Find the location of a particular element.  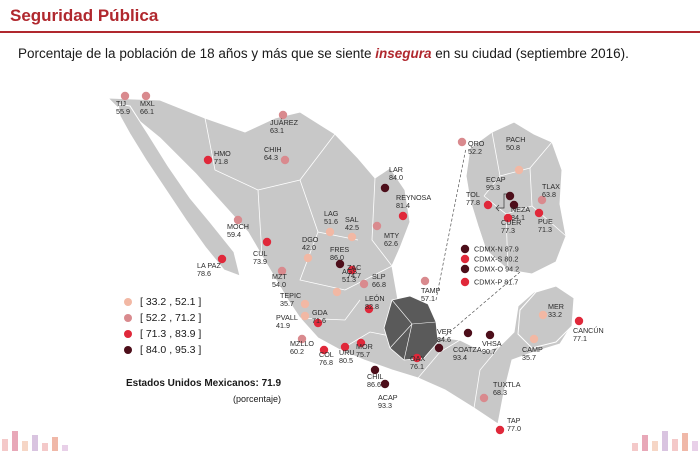

city-name: CUER is located at coordinates (511, 222).